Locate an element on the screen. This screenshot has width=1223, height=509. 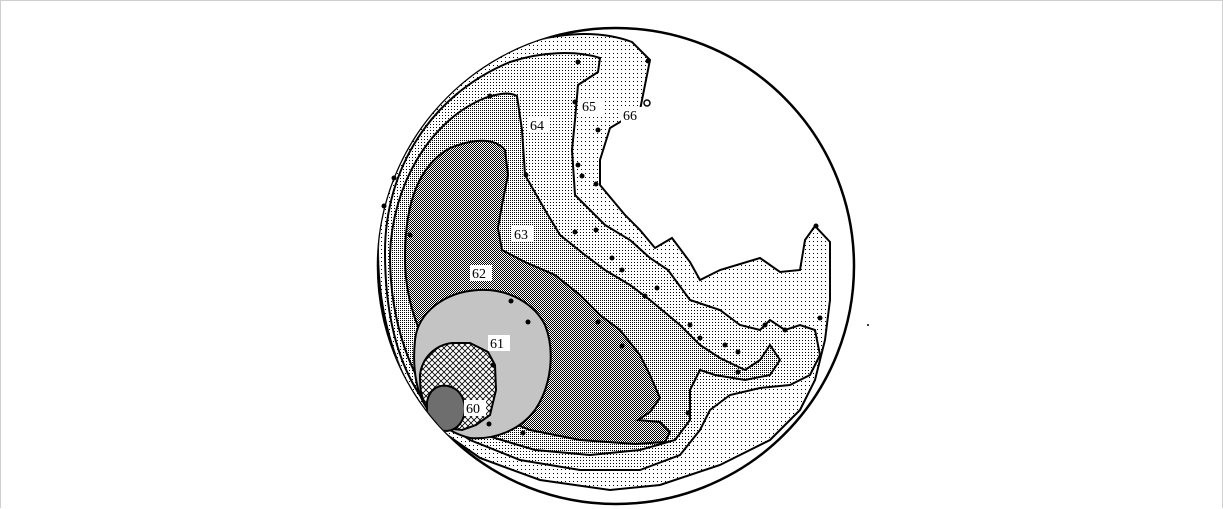
contour-label-65: 65 is located at coordinates (589, 107).